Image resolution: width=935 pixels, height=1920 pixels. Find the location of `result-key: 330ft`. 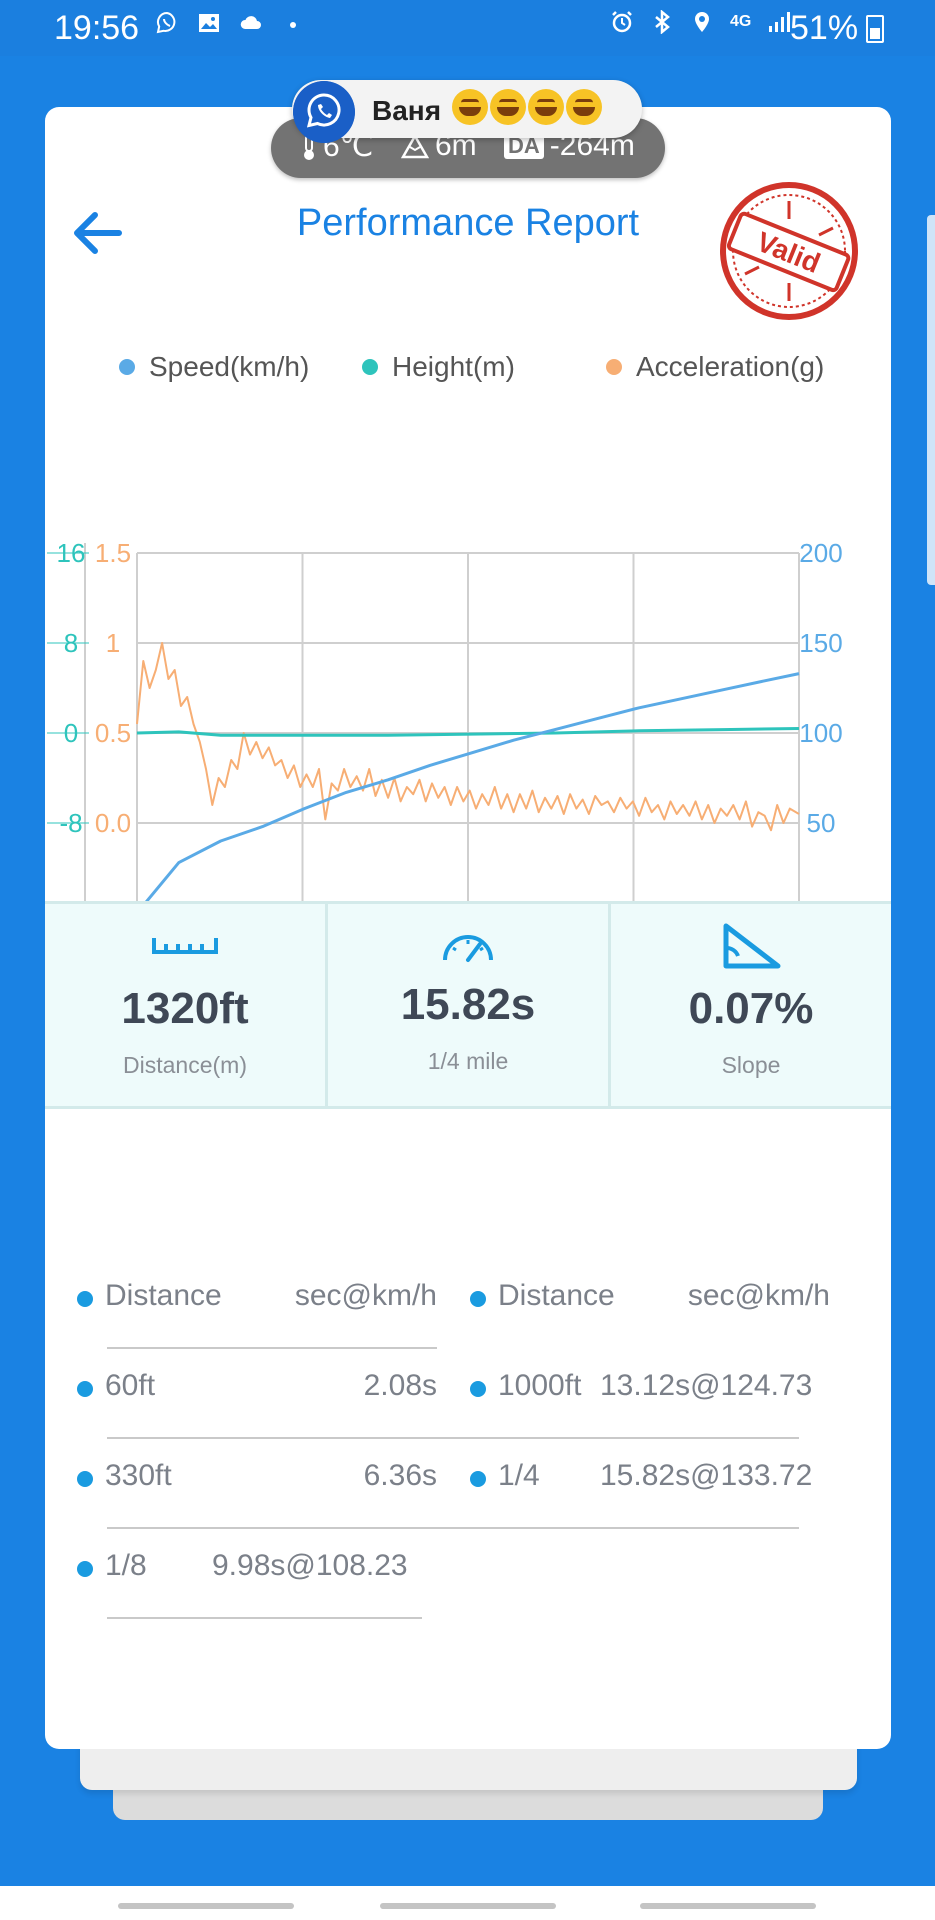

result-key: 330ft is located at coordinates (138, 1475).